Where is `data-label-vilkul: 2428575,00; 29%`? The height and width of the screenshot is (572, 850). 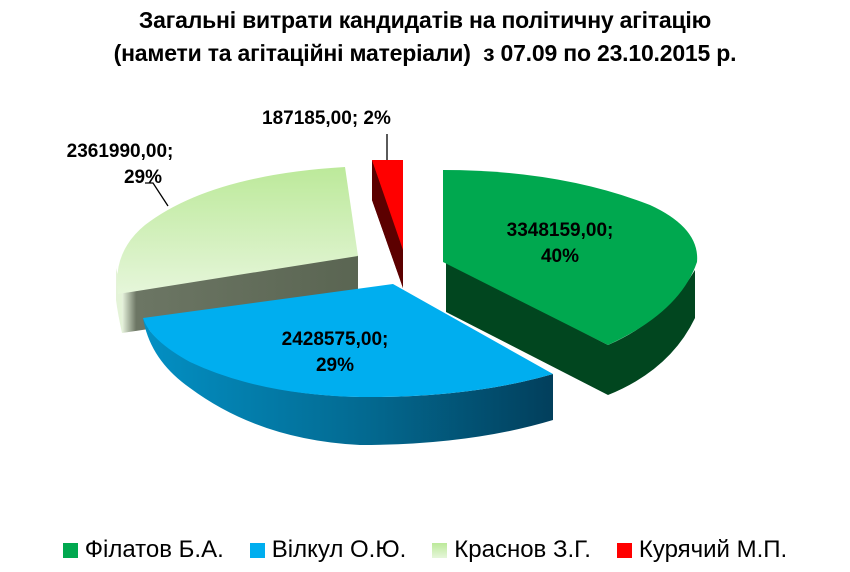
data-label-vilkul: 2428575,00; 29% is located at coordinates (335, 352).